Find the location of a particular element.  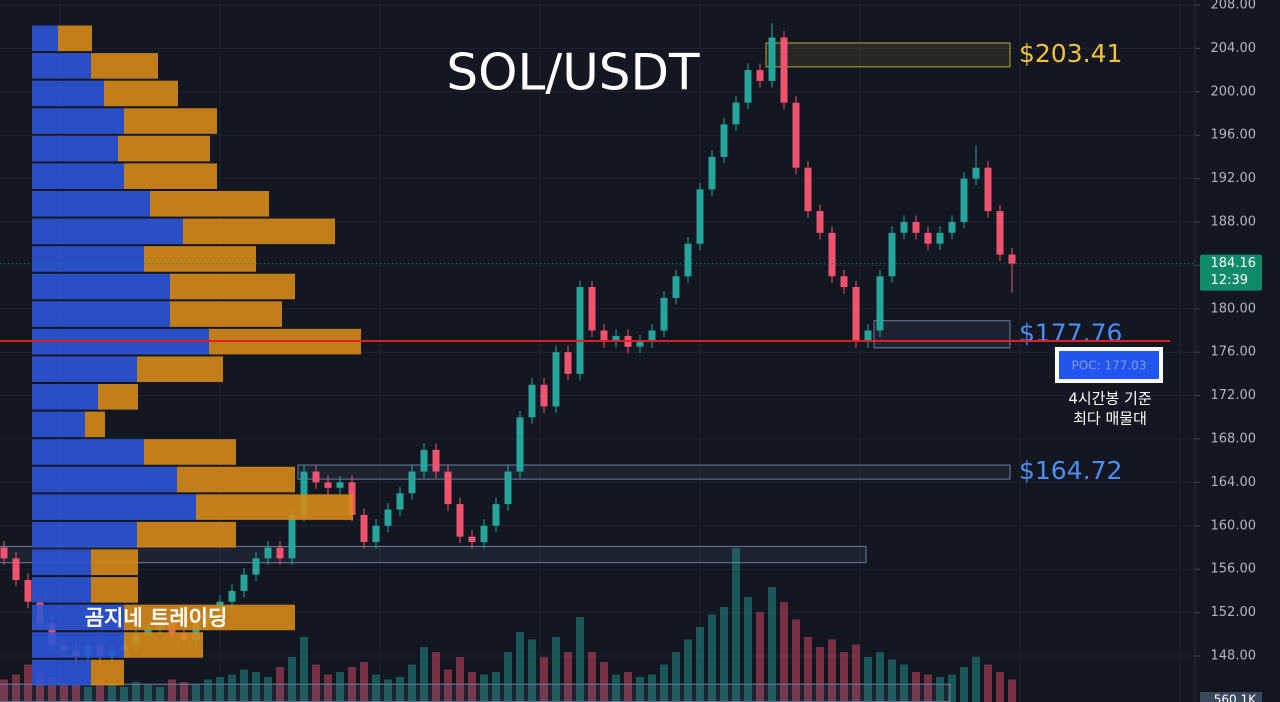

y-tick-label: 156.00 is located at coordinates (1234, 569).